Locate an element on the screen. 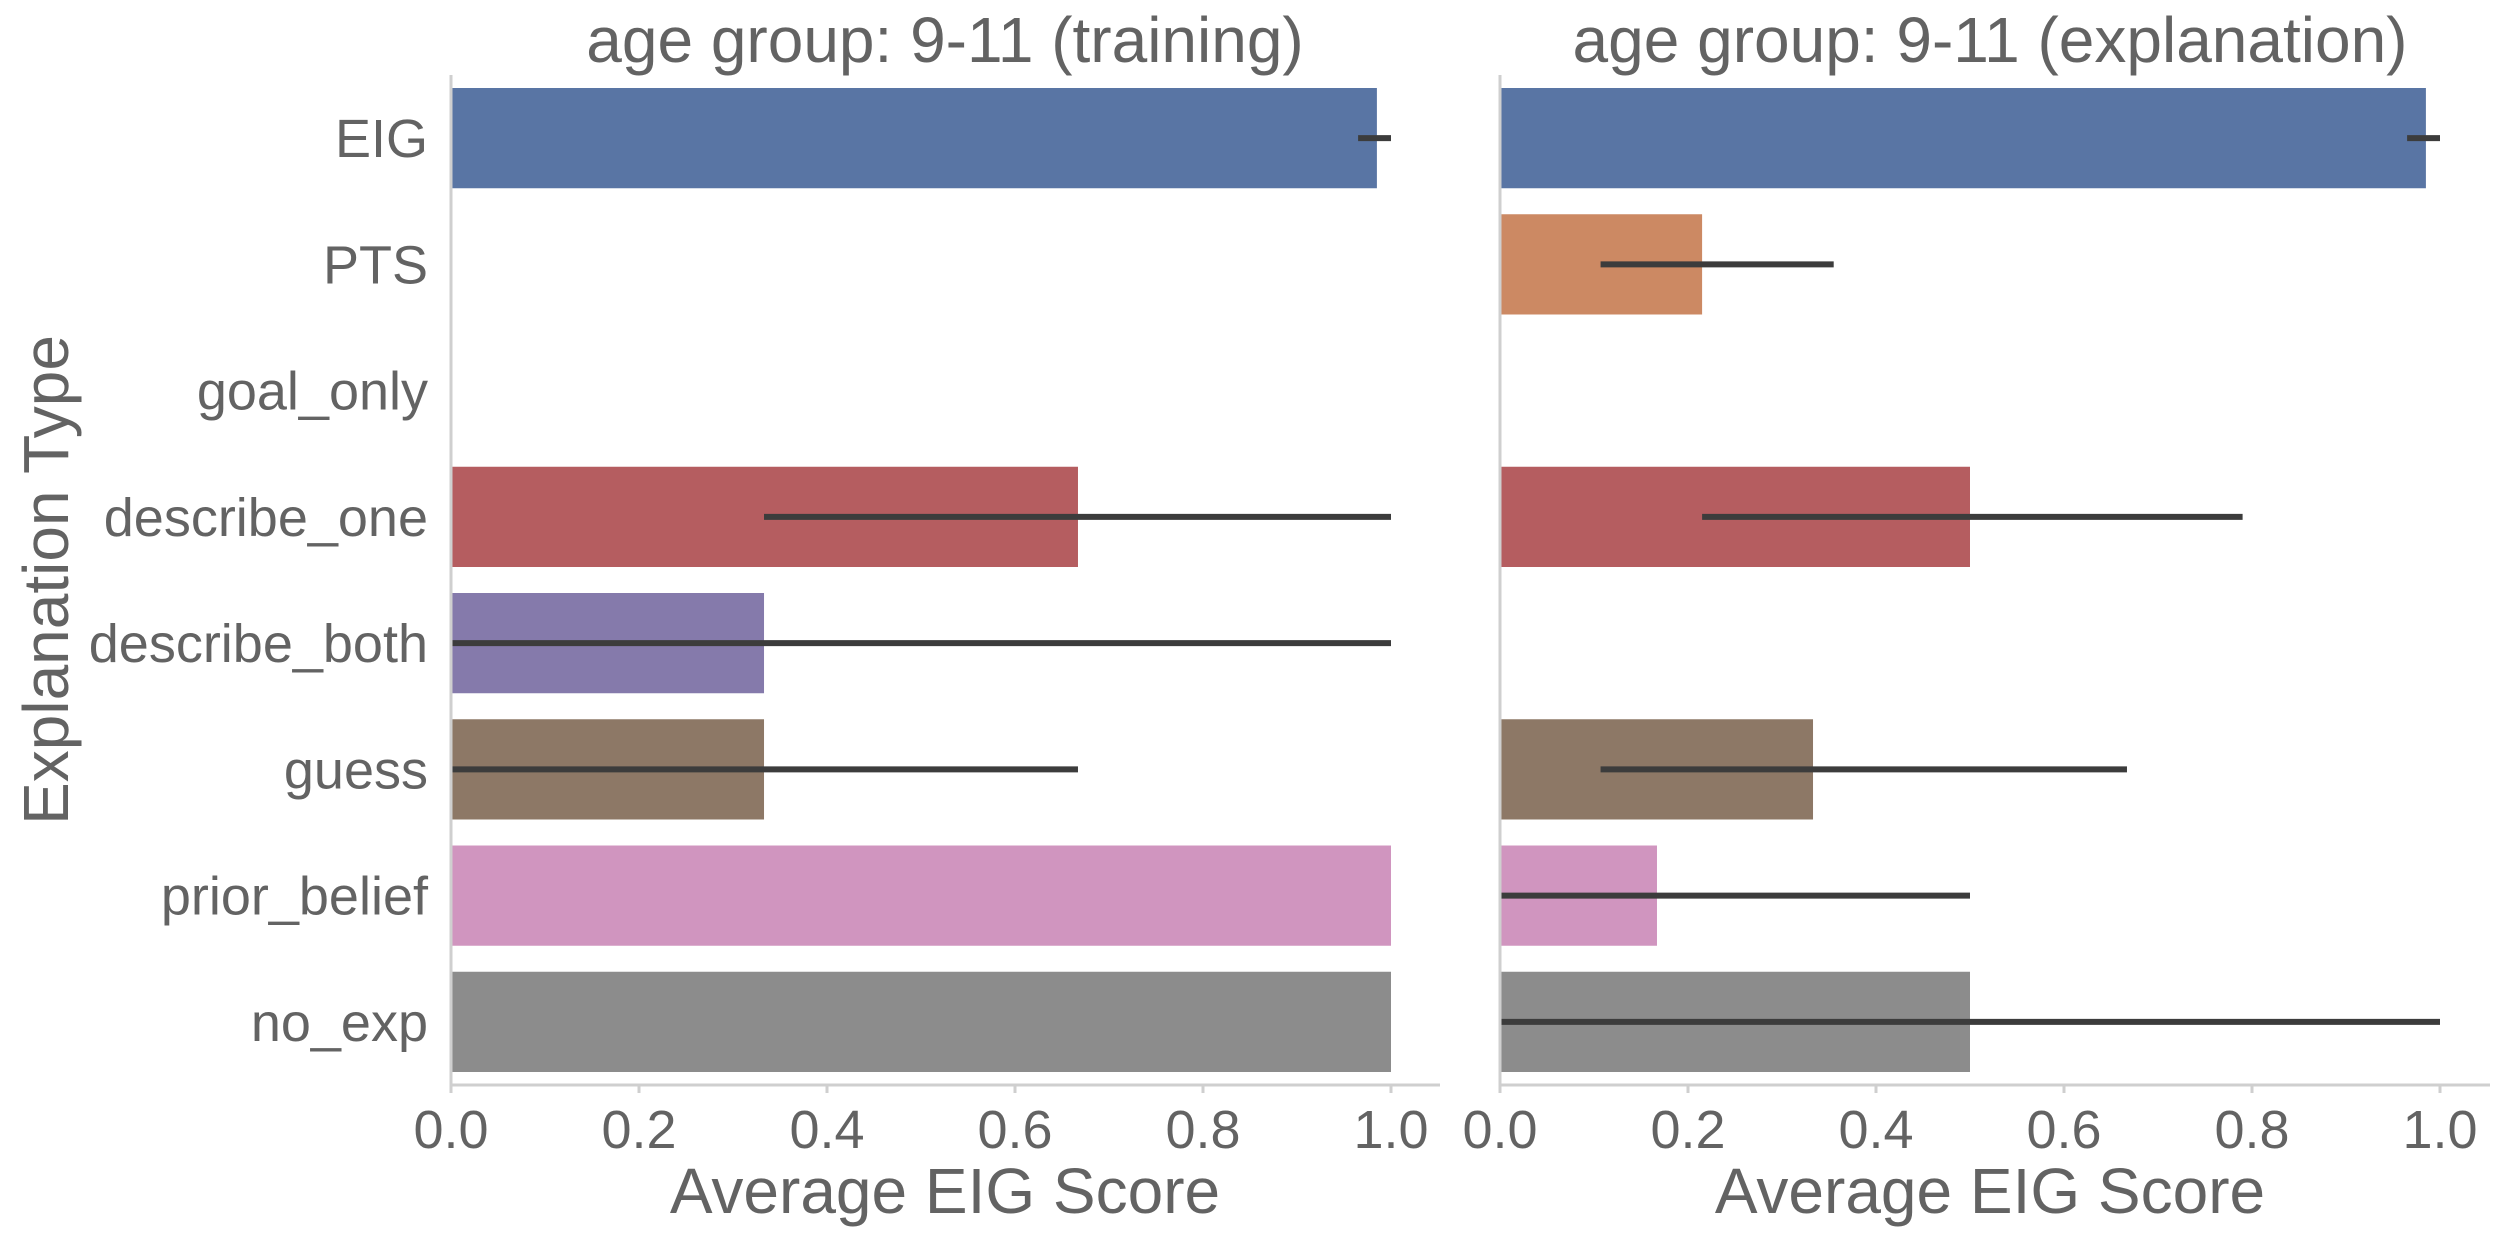 Image resolution: width=2500 pixels, height=1241 pixels. y-tick-label-no-exp: no_exp is located at coordinates (339, 1023).